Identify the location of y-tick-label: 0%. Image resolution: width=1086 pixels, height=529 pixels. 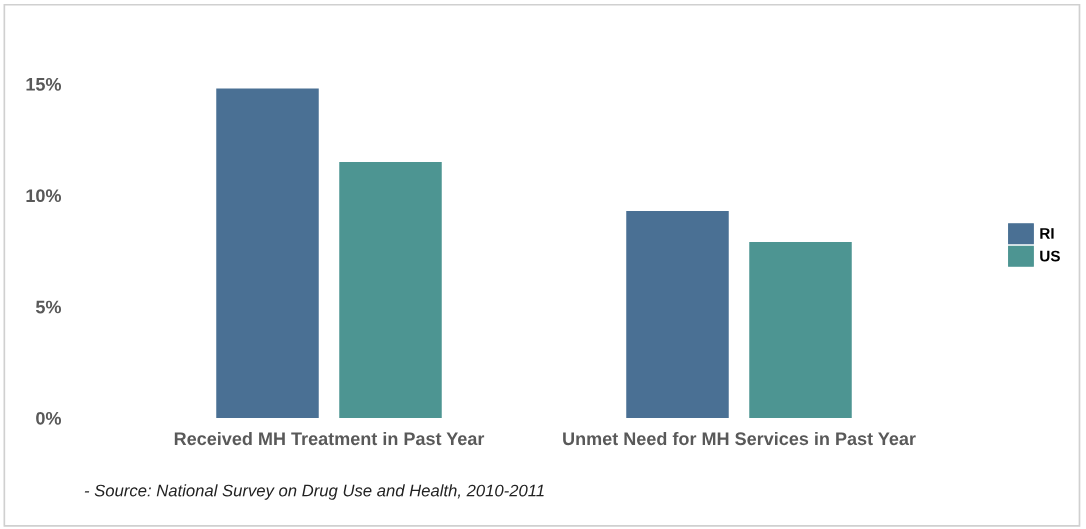
(49, 418).